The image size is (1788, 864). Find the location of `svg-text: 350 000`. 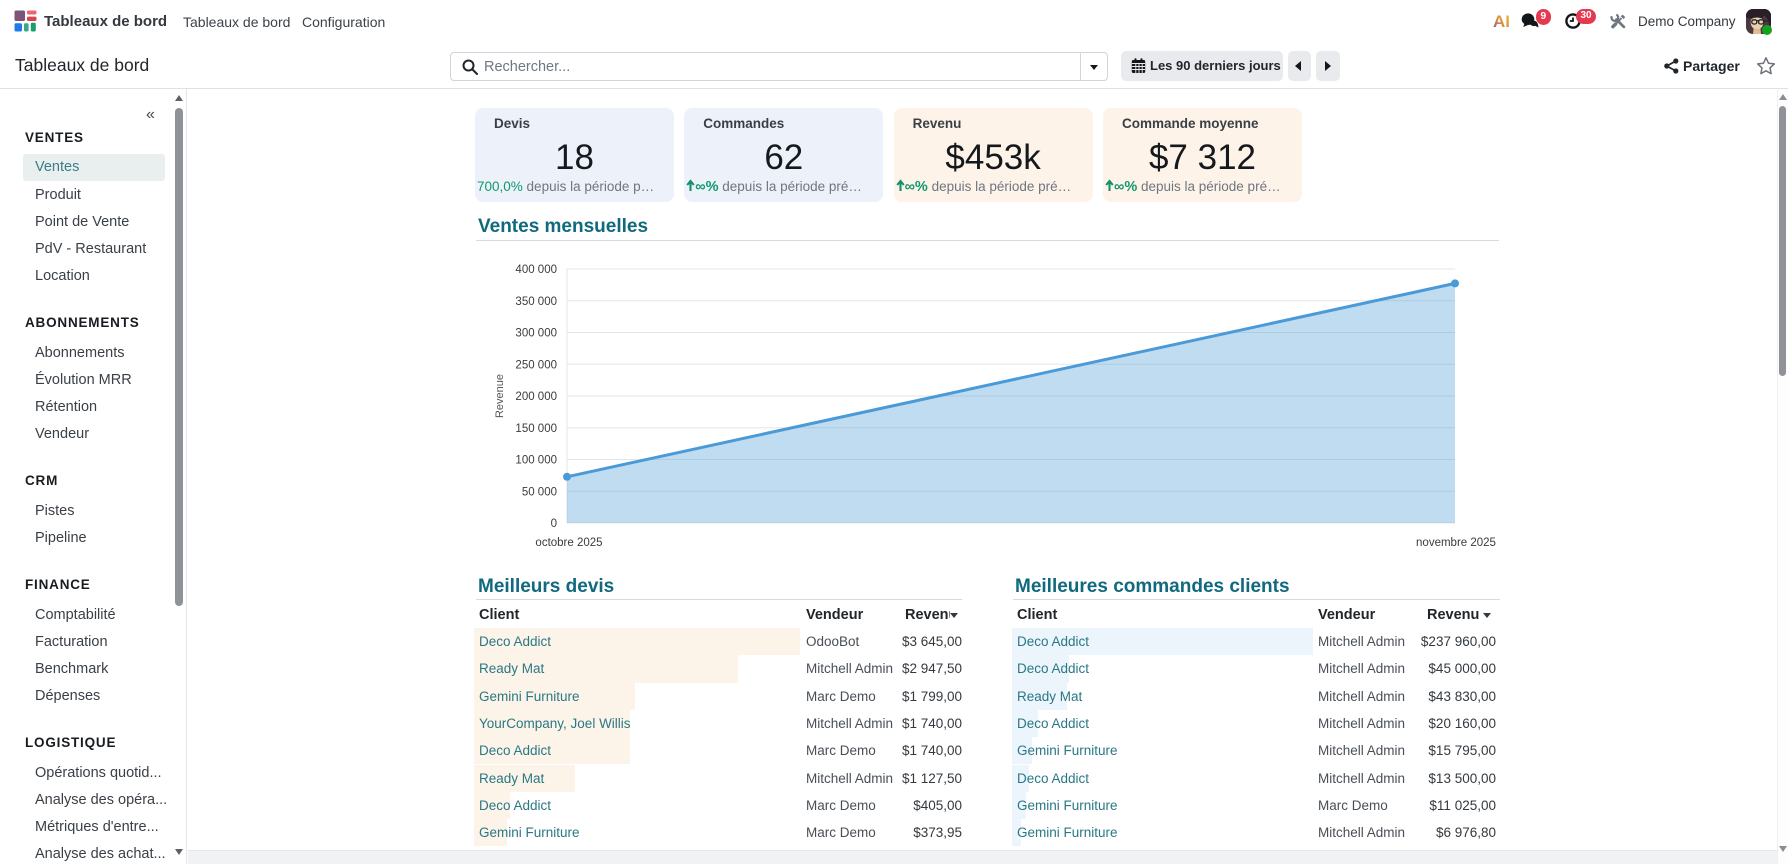

svg-text: 350 000 is located at coordinates (536, 302).